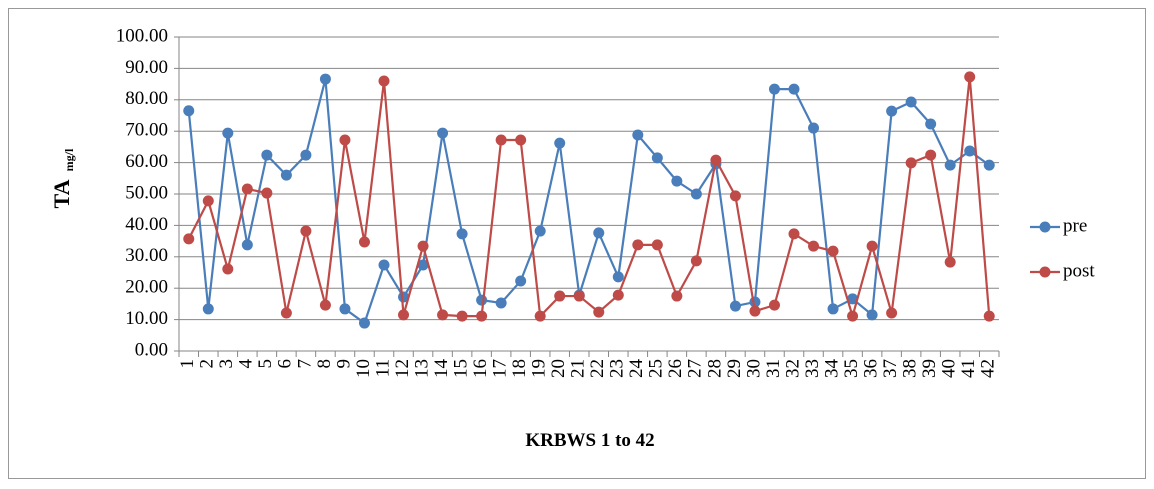  Describe the element at coordinates (929, 368) in the screenshot. I see `x-tick-label: 39` at that location.